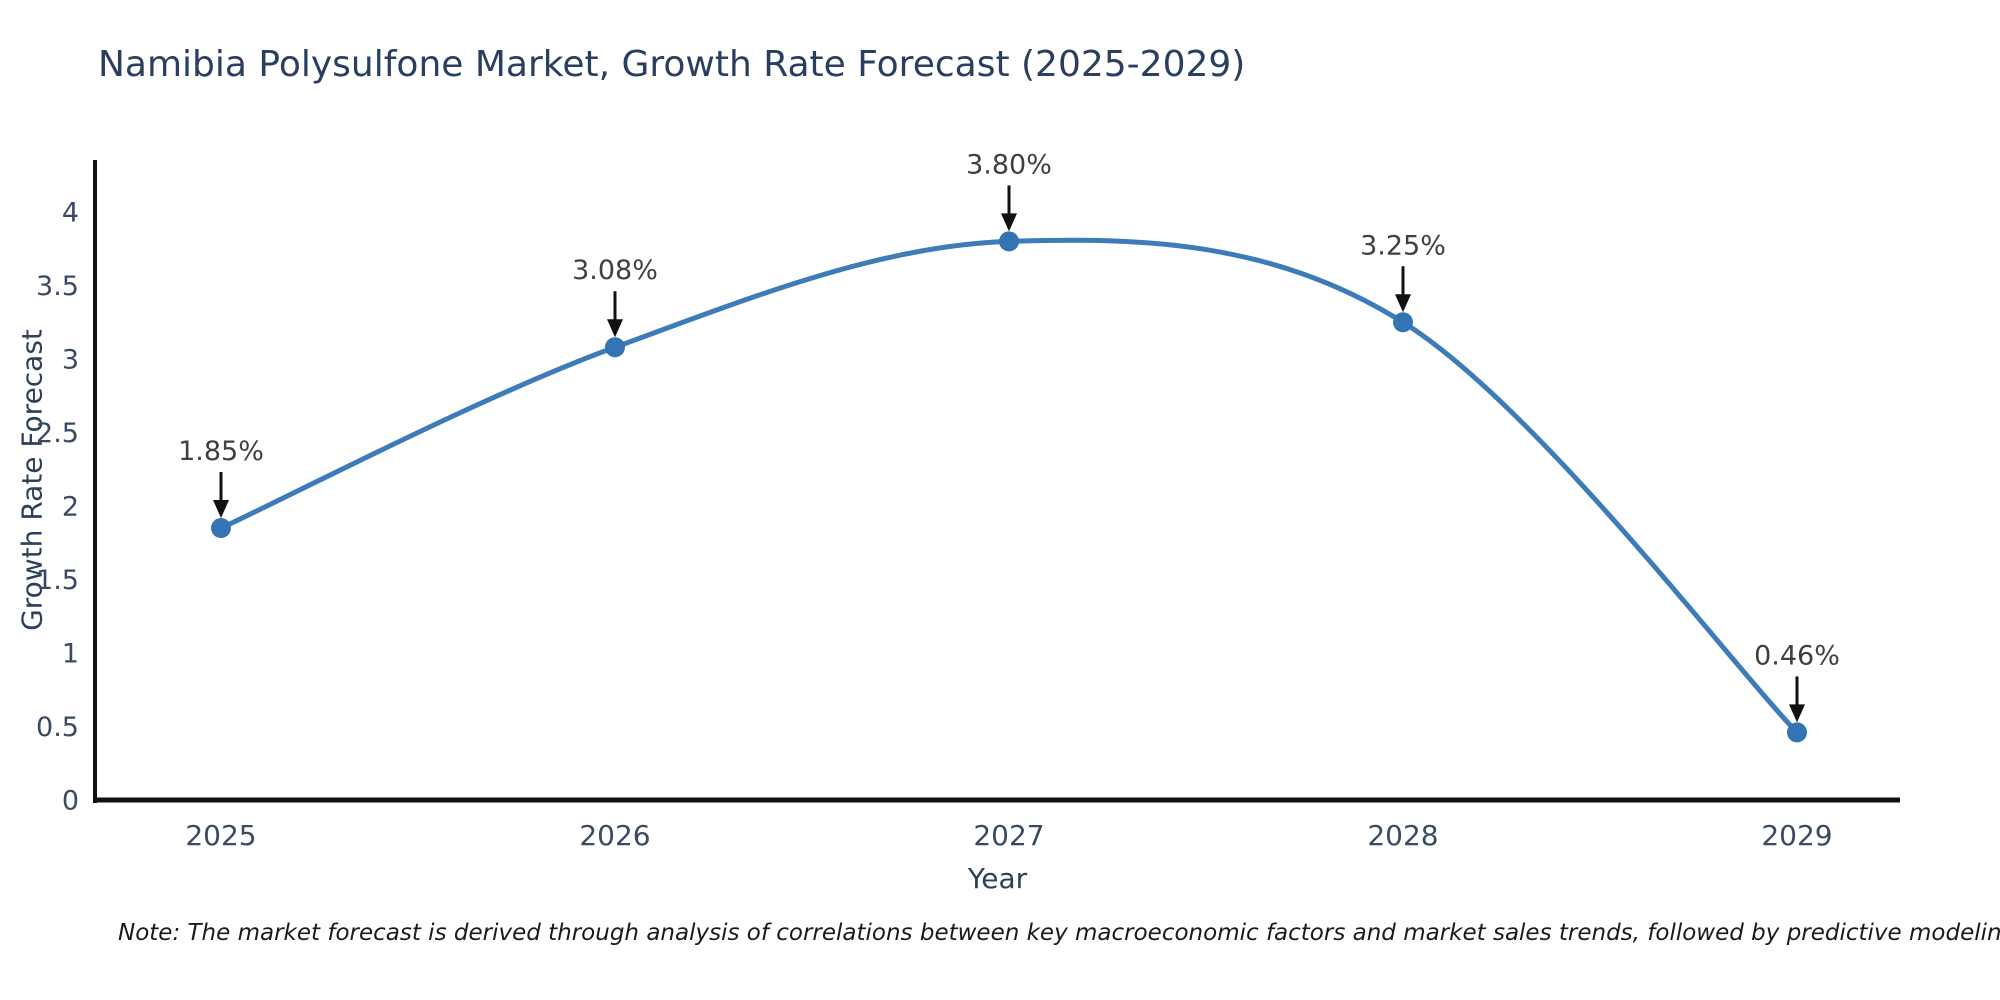  Describe the element at coordinates (57, 433) in the screenshot. I see `y-tick-label: 2.5` at that location.